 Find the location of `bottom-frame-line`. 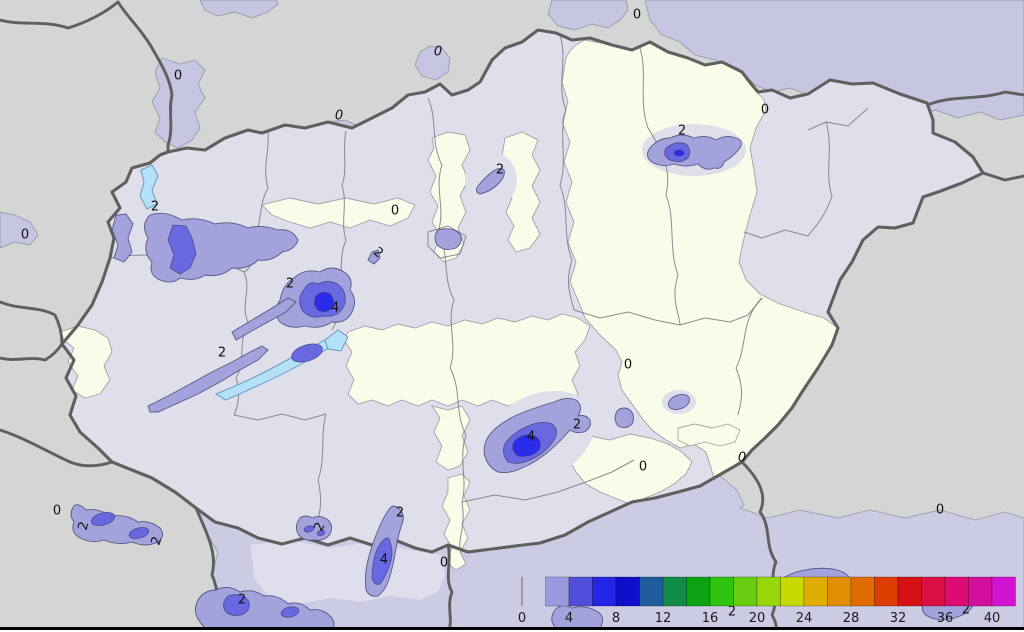

bottom-frame-line is located at coordinates (512, 628).